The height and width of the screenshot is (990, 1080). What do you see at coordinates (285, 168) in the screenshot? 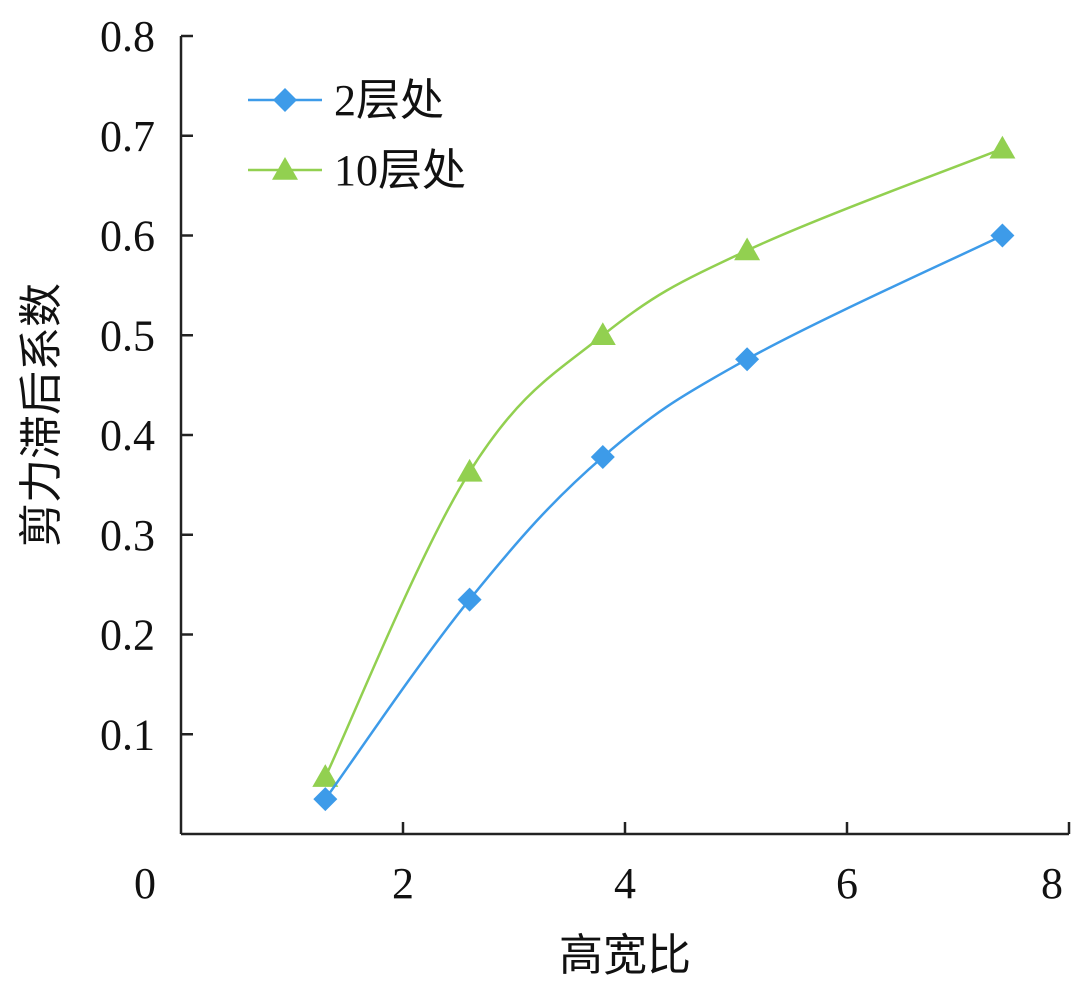
I see `legend-triangle-icon` at bounding box center [285, 168].